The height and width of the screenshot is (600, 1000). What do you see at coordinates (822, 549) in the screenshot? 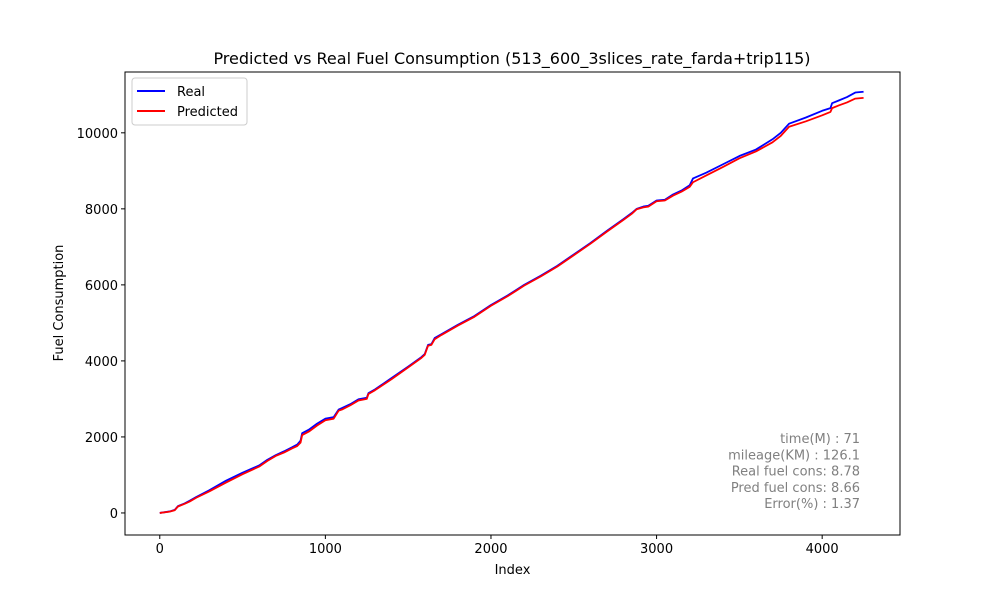
I see `x-tick-label: 4000` at bounding box center [822, 549].